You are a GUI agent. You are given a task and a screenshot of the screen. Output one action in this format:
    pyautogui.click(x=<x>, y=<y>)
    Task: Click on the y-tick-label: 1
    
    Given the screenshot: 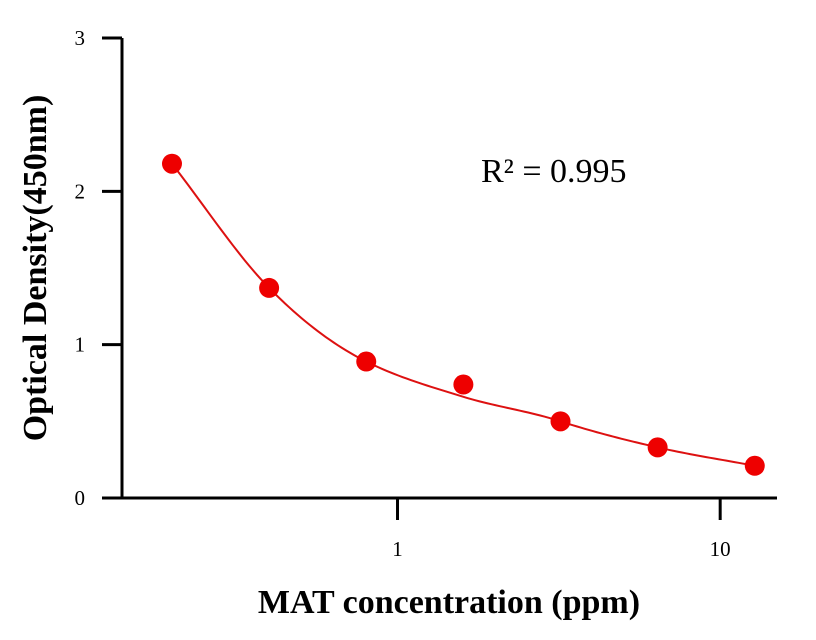 What is the action you would take?
    pyautogui.click(x=80, y=345)
    